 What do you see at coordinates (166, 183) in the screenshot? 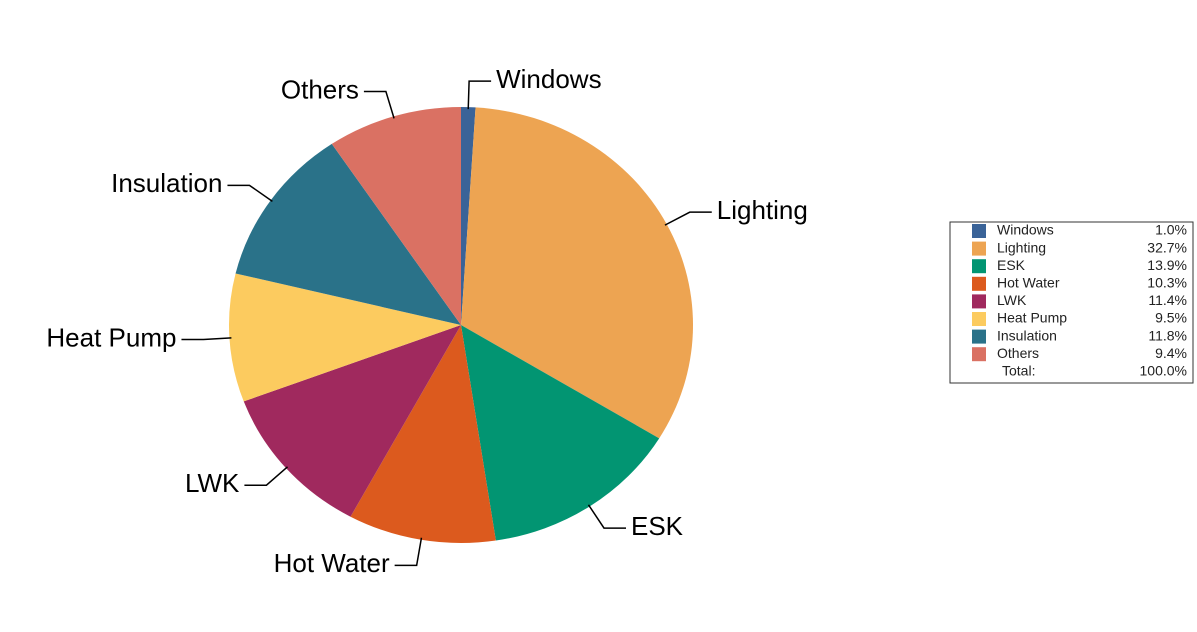
I see `slice-label: Insulation` at bounding box center [166, 183].